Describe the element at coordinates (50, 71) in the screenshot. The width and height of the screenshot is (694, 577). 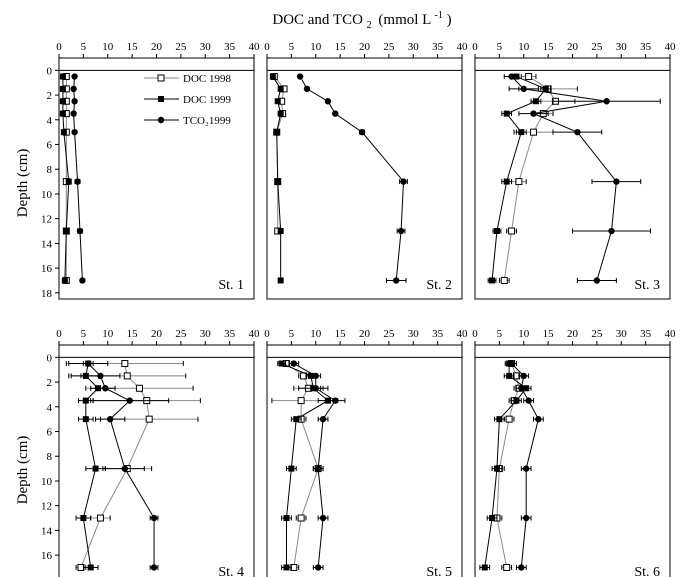
I see `y-tick-label: 0` at that location.